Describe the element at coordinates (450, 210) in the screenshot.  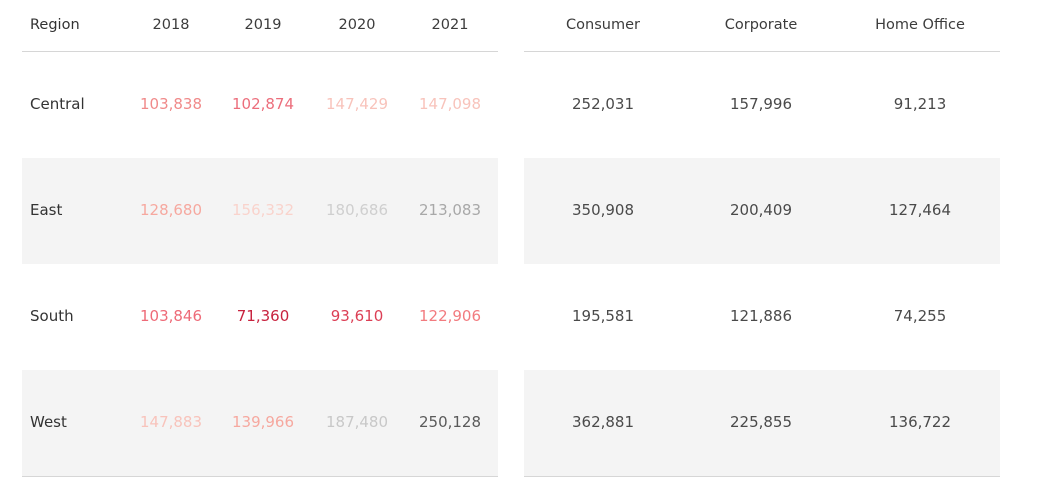
I see `sales-cell-east-2021: 213,083` at that location.